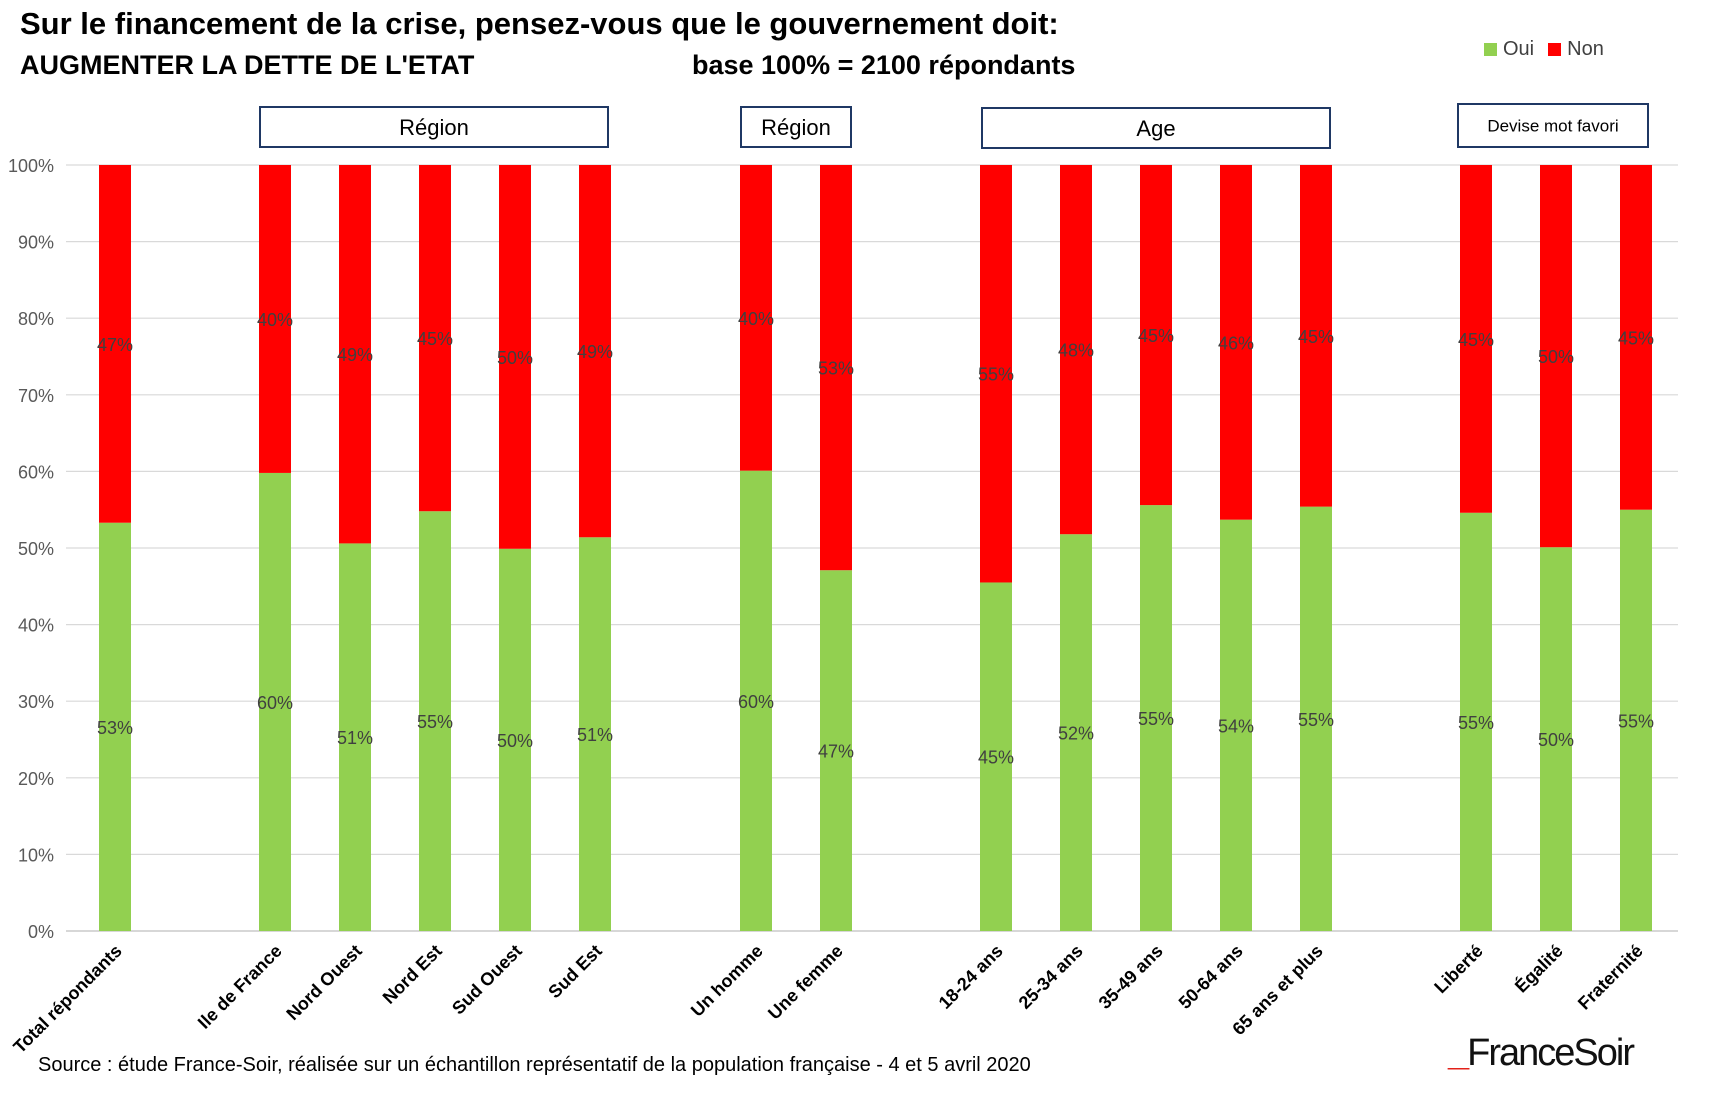 The width and height of the screenshot is (1722, 1096). Describe the element at coordinates (36, 702) in the screenshot. I see `y-tick-label: 30%` at that location.